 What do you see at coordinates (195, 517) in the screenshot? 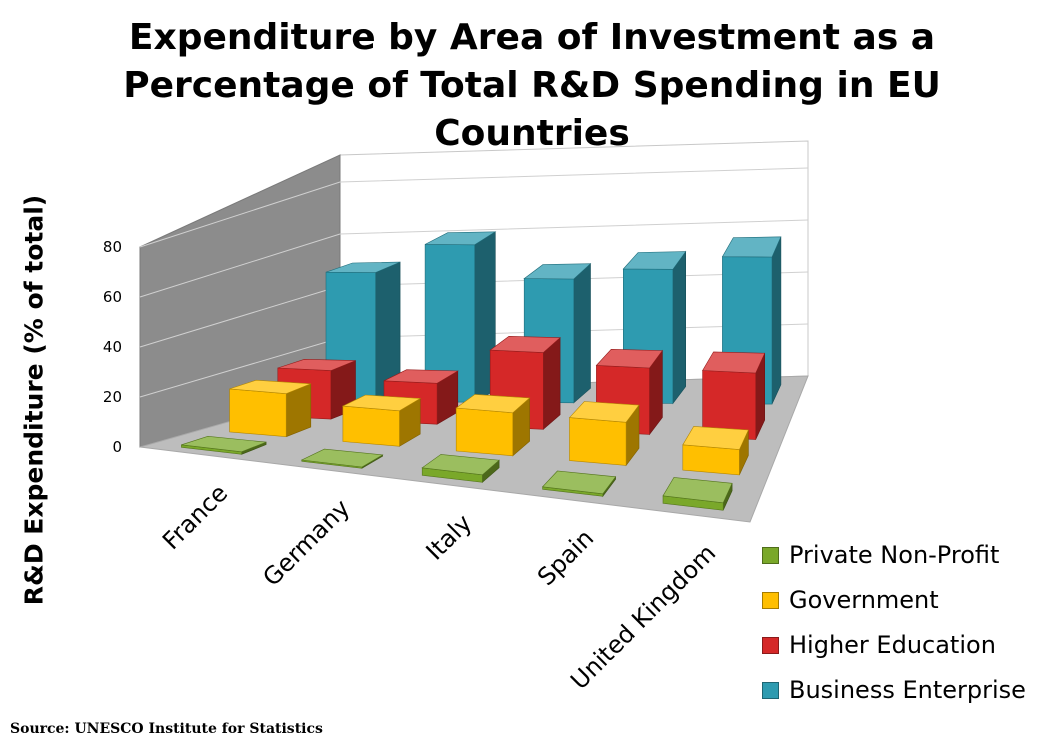
I see `x-tick-label: France` at bounding box center [195, 517].